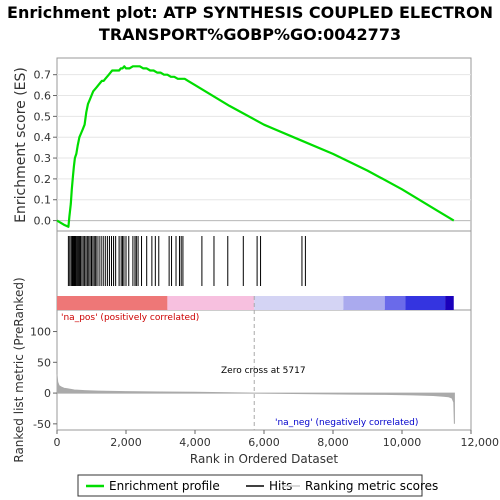  Describe the element at coordinates (43, 96) in the screenshot. I see `es-ytick-label: 0.6` at that location.